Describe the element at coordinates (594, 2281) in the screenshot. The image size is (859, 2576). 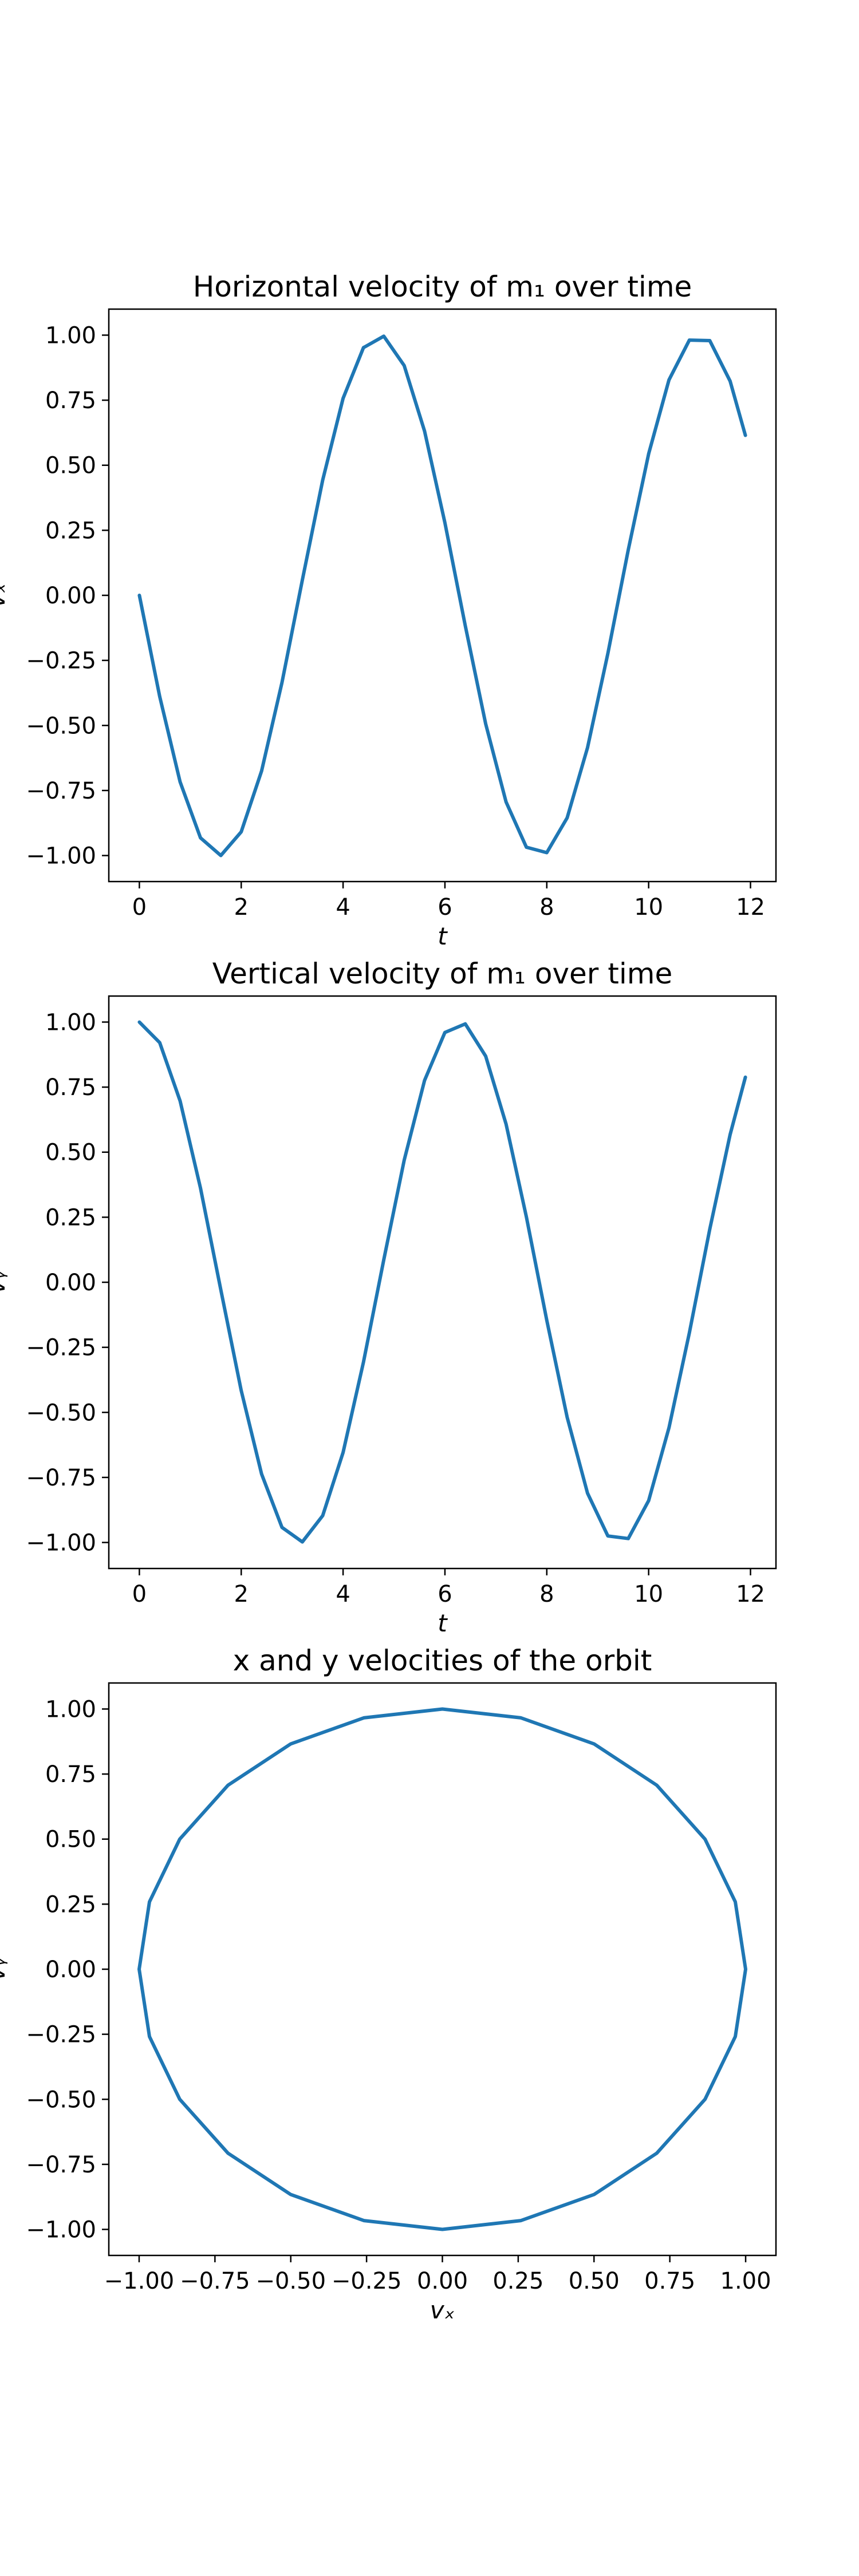
I see `x-tick-label: 0.50` at that location.